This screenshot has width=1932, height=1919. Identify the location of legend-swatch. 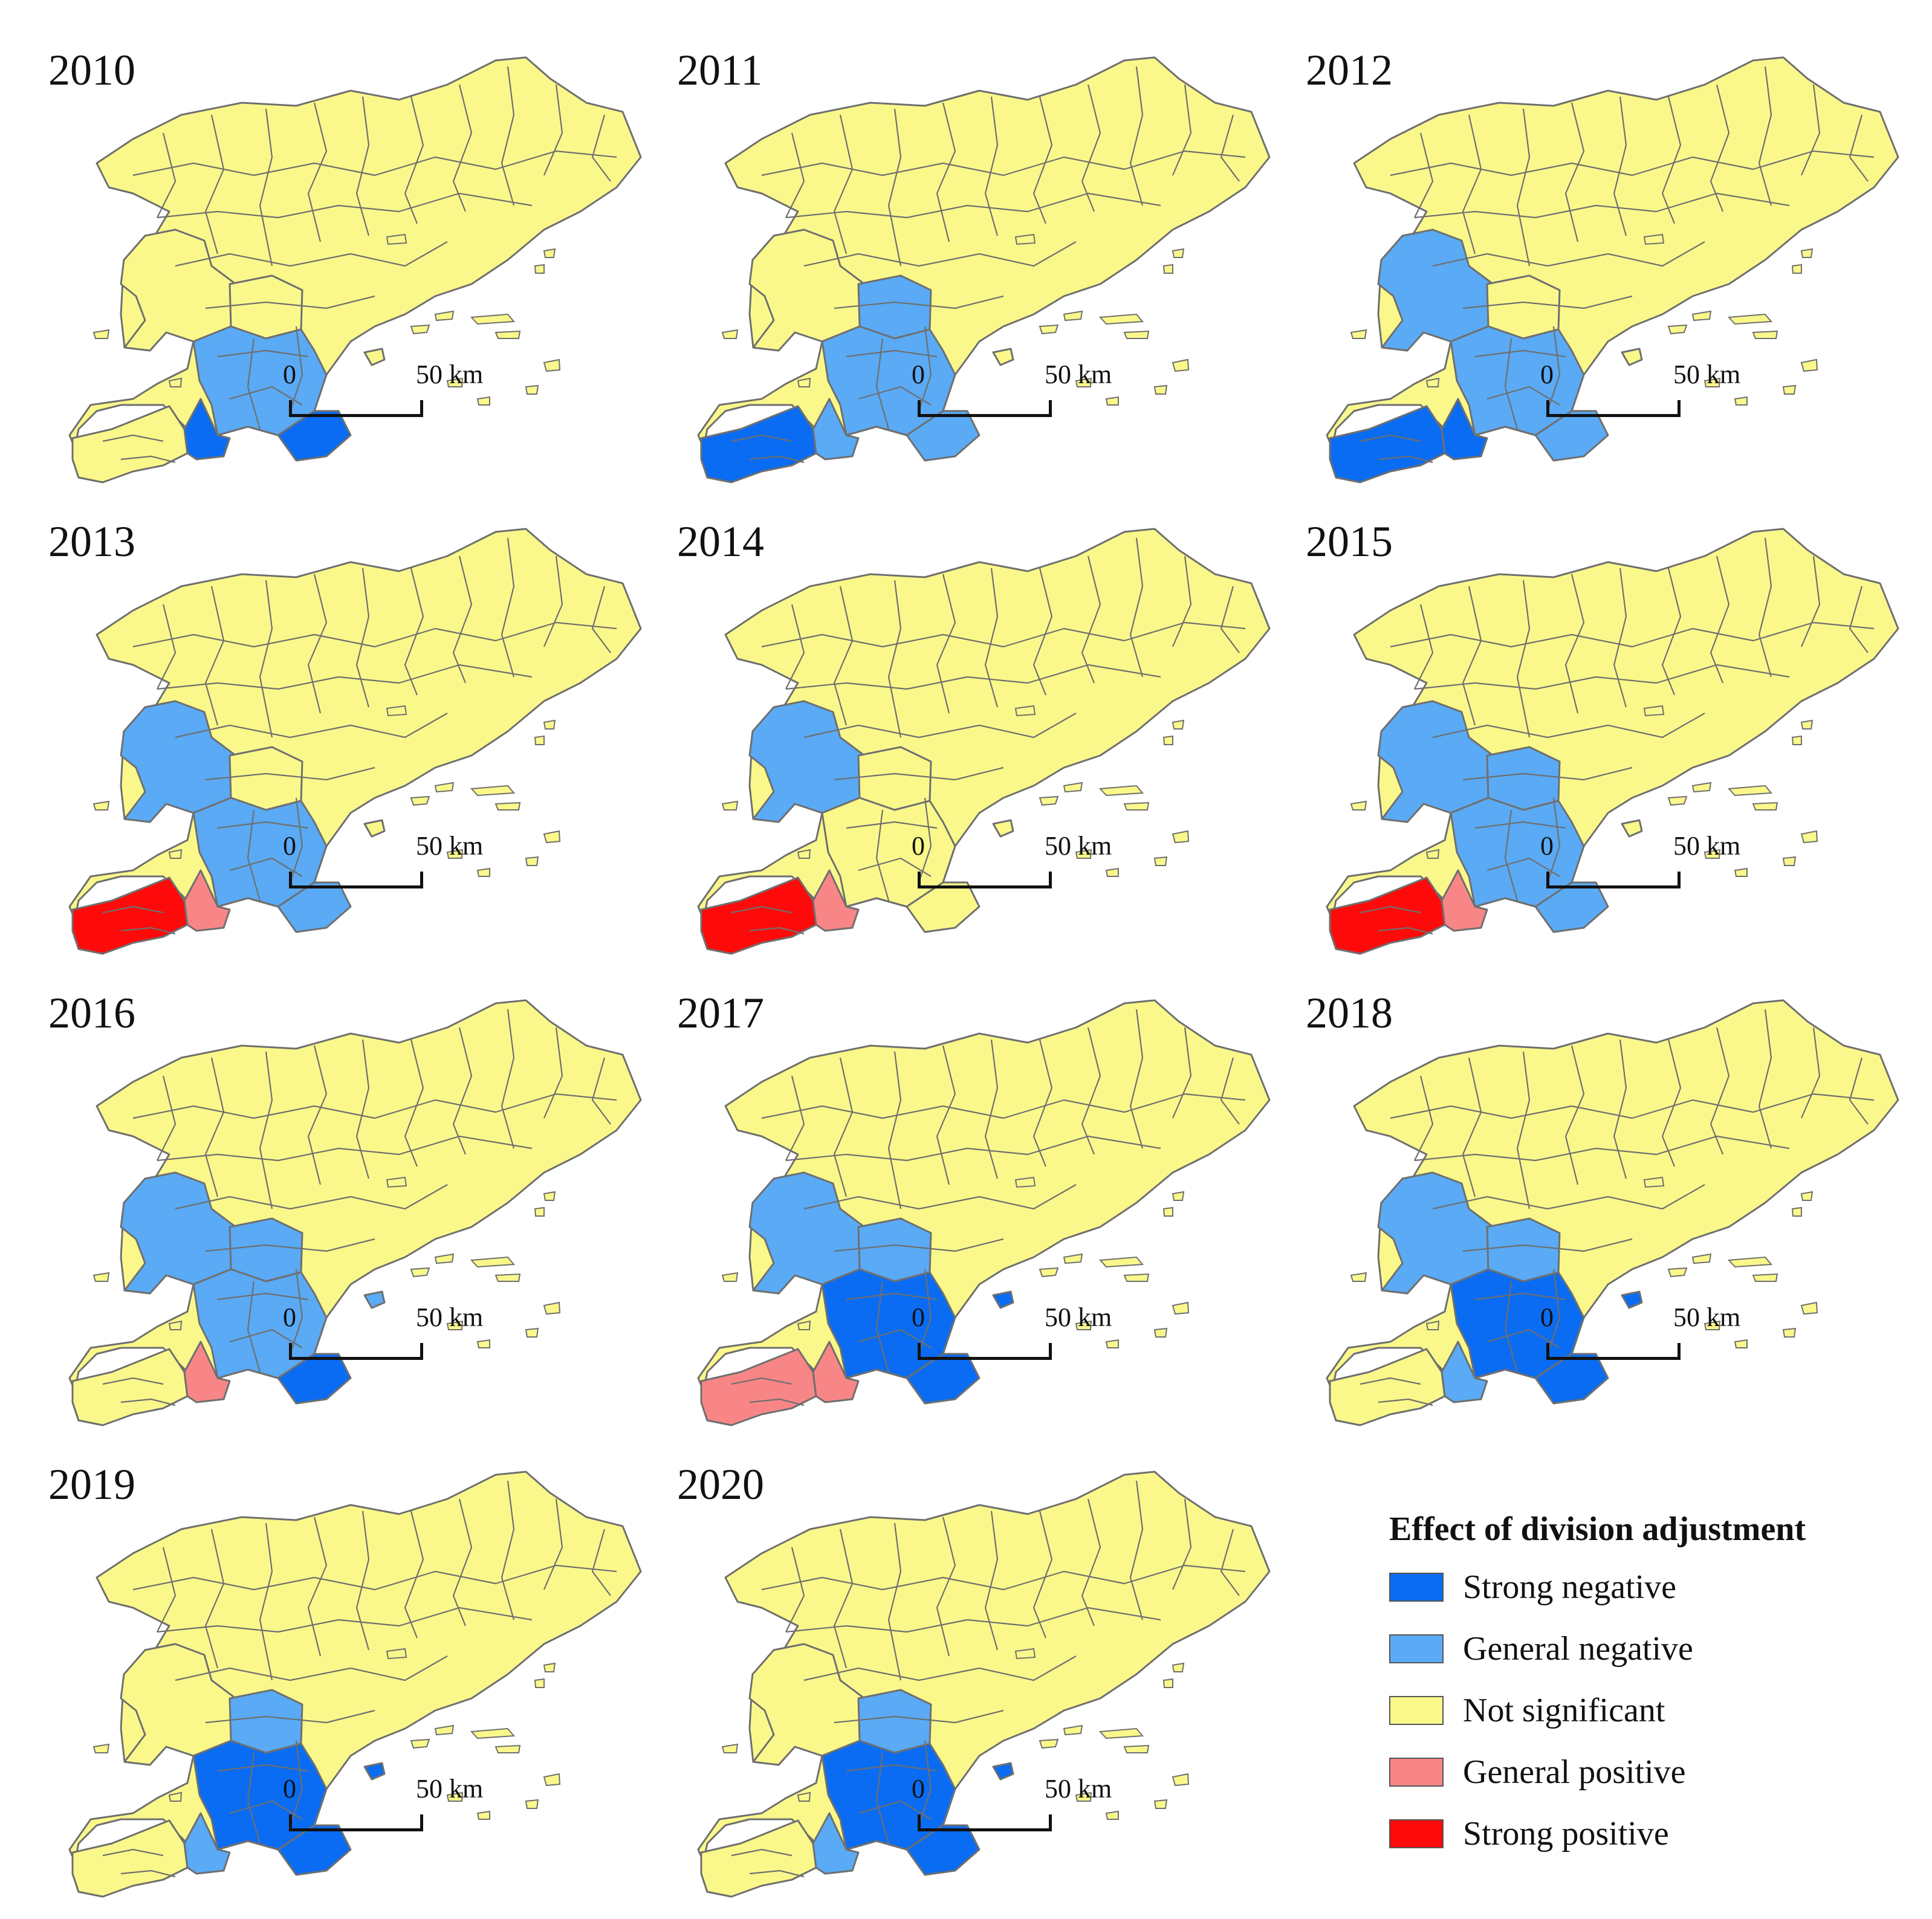
(1416, 1649).